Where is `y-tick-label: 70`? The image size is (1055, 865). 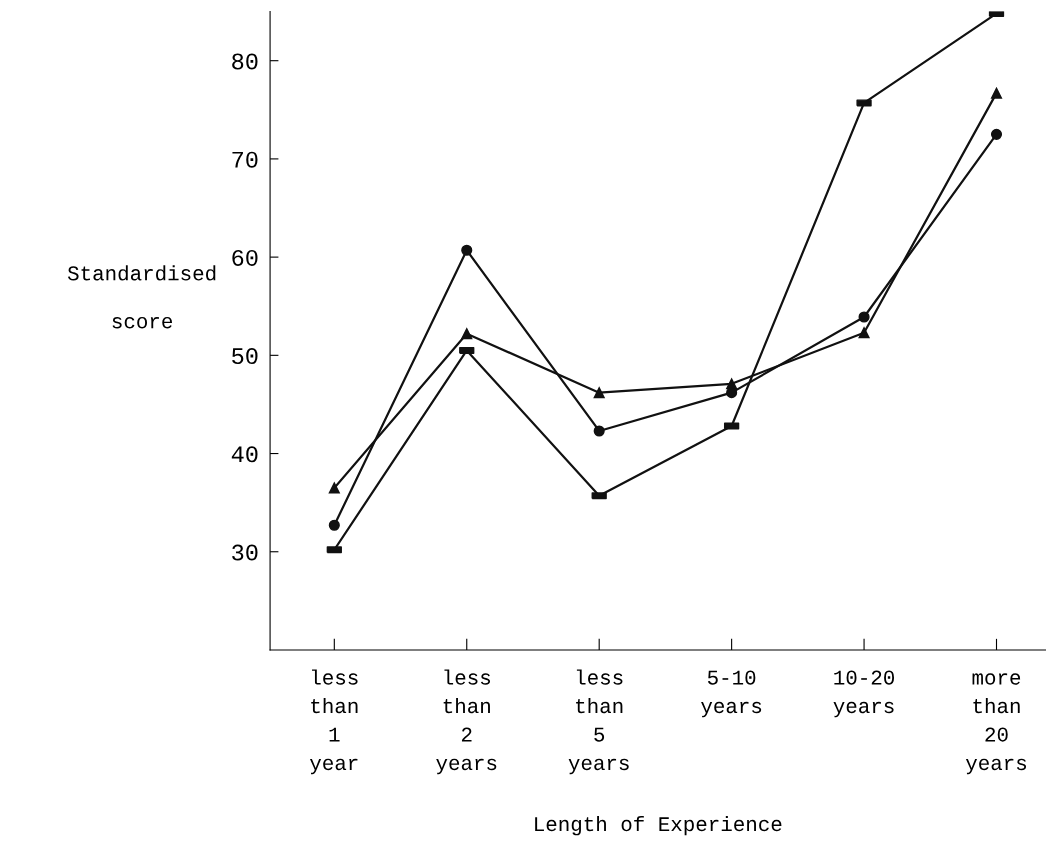
y-tick-label: 70 is located at coordinates (245, 159).